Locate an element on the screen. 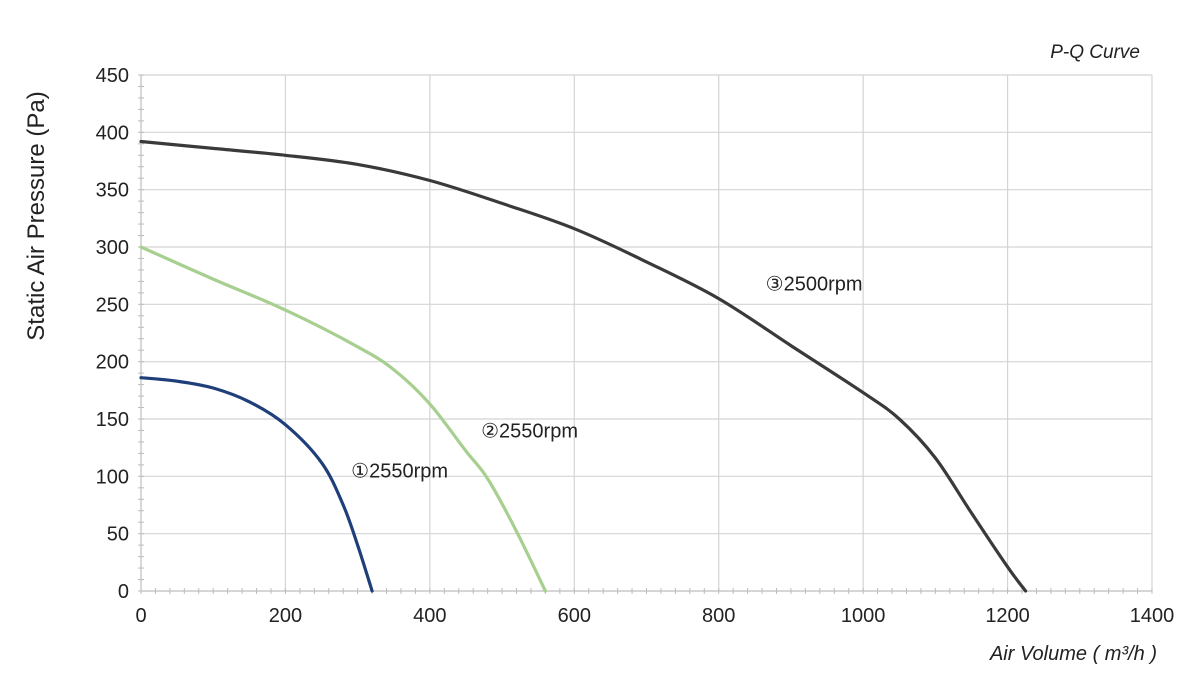  y-tick-label: 450 is located at coordinates (112, 76).